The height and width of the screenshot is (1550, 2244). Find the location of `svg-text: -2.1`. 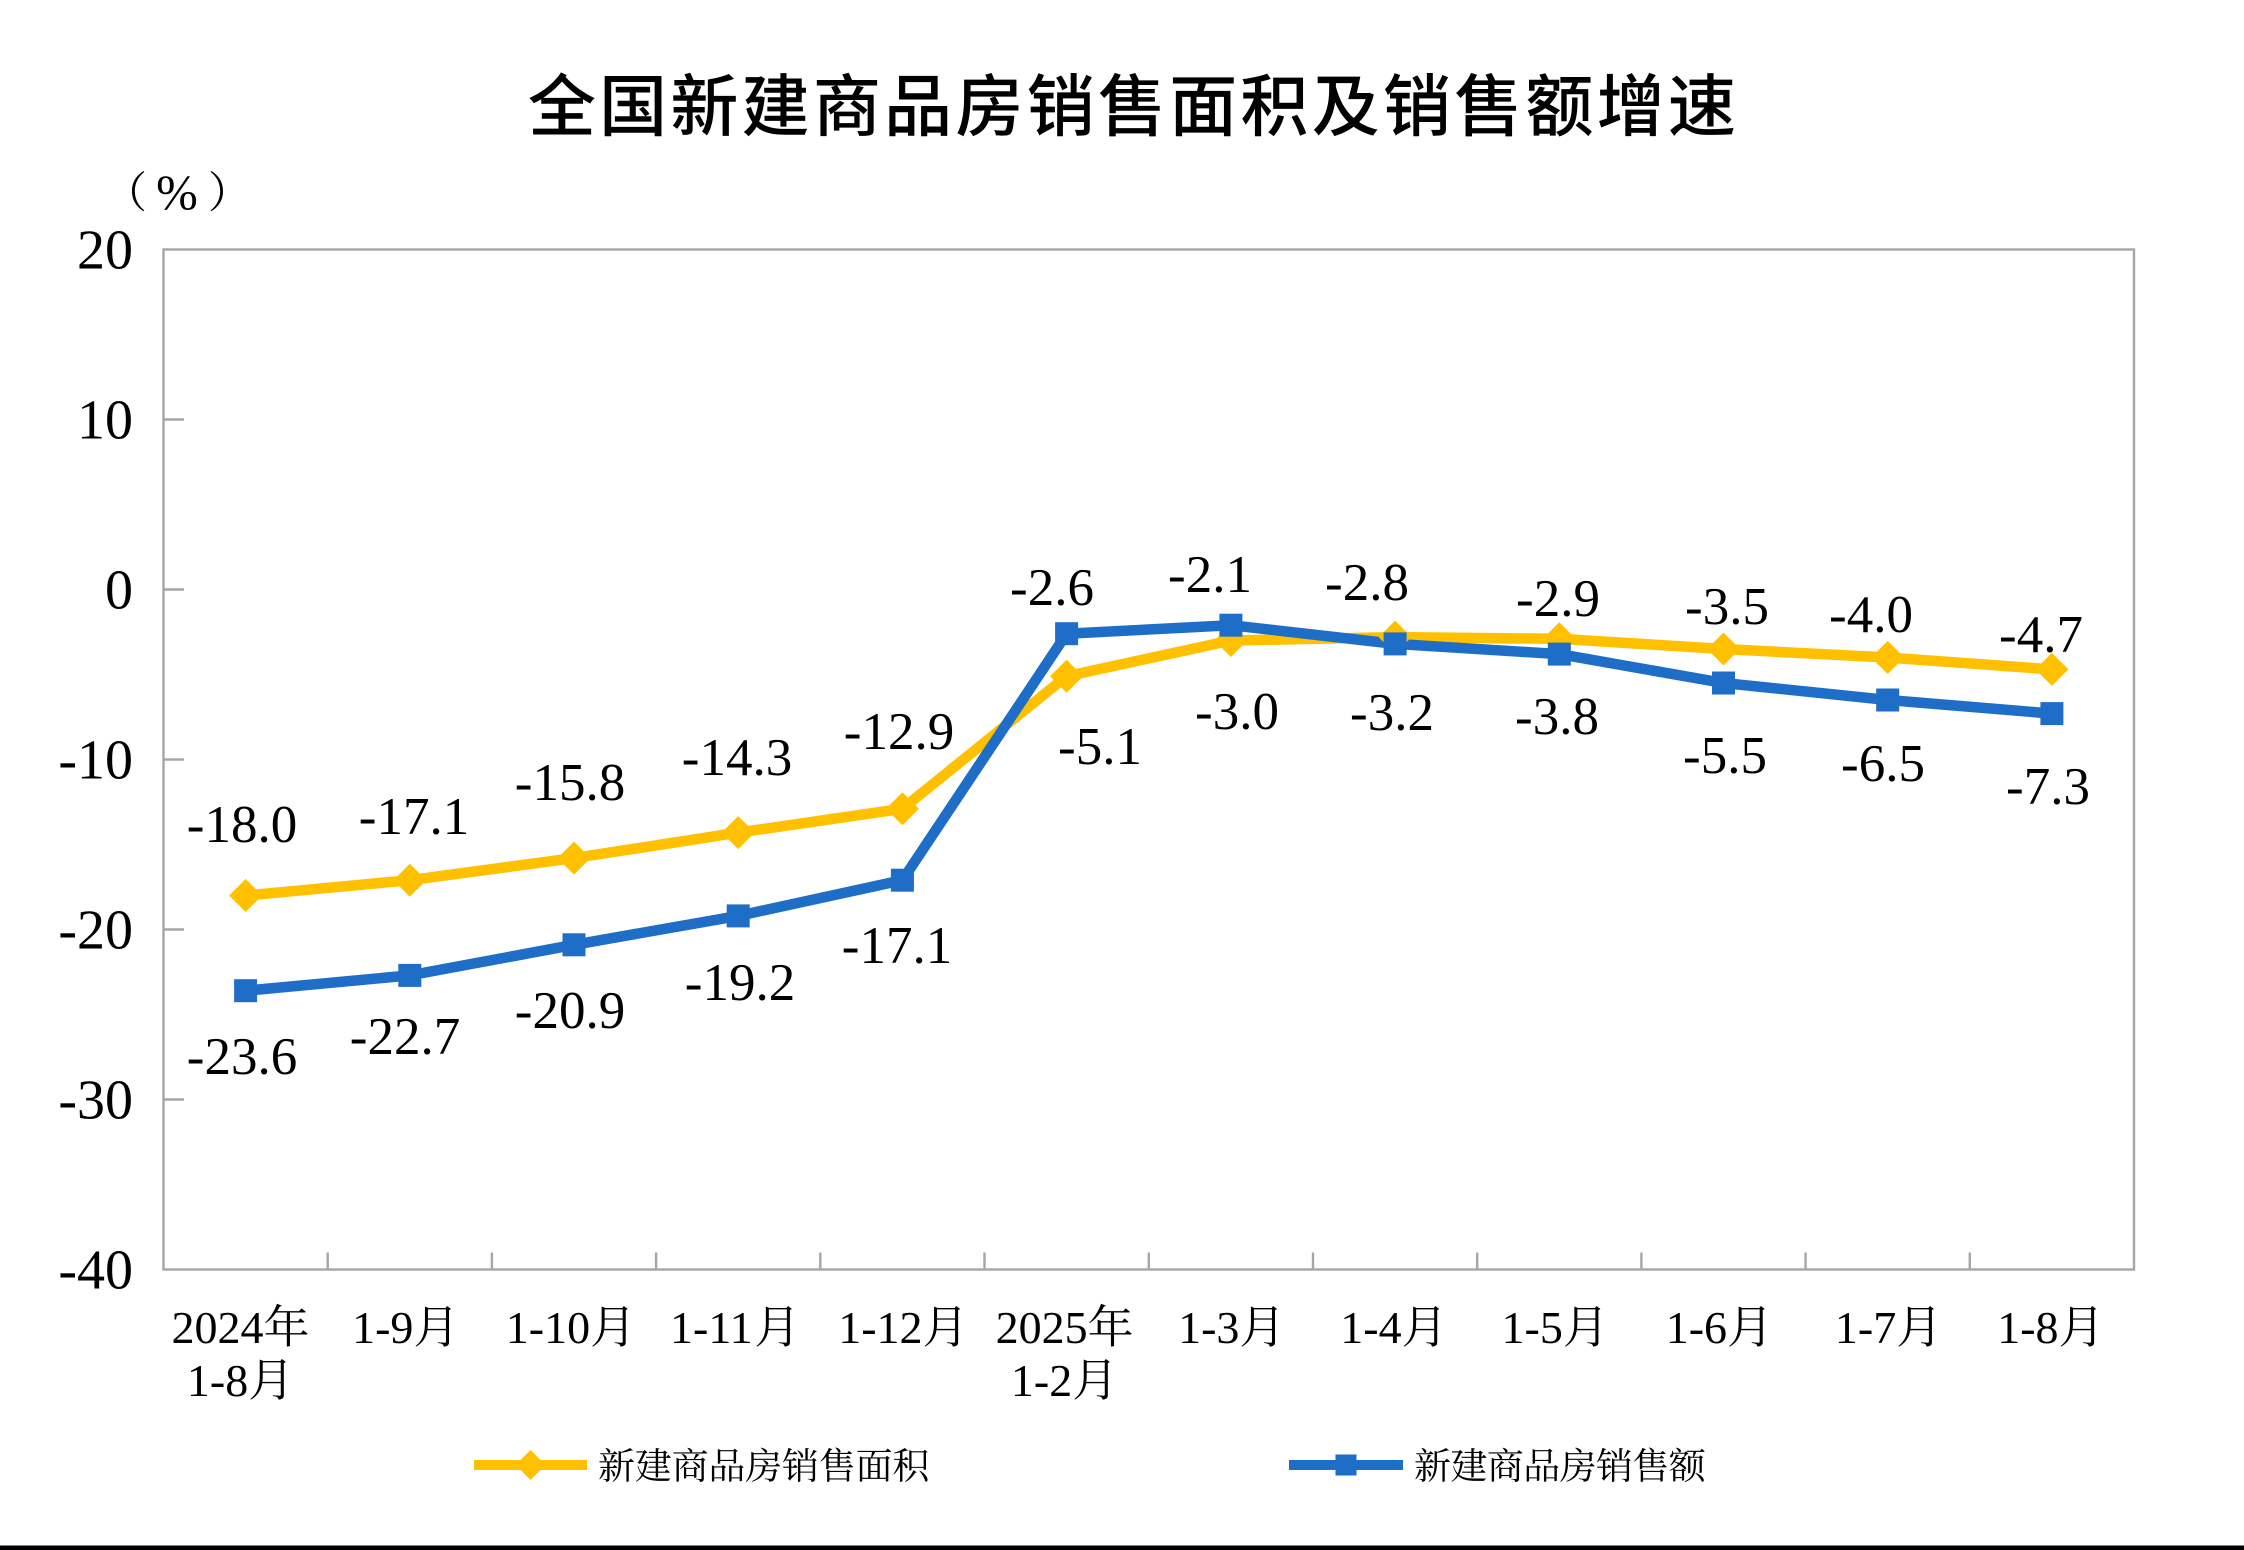

svg-text: -2.1 is located at coordinates (1210, 575).